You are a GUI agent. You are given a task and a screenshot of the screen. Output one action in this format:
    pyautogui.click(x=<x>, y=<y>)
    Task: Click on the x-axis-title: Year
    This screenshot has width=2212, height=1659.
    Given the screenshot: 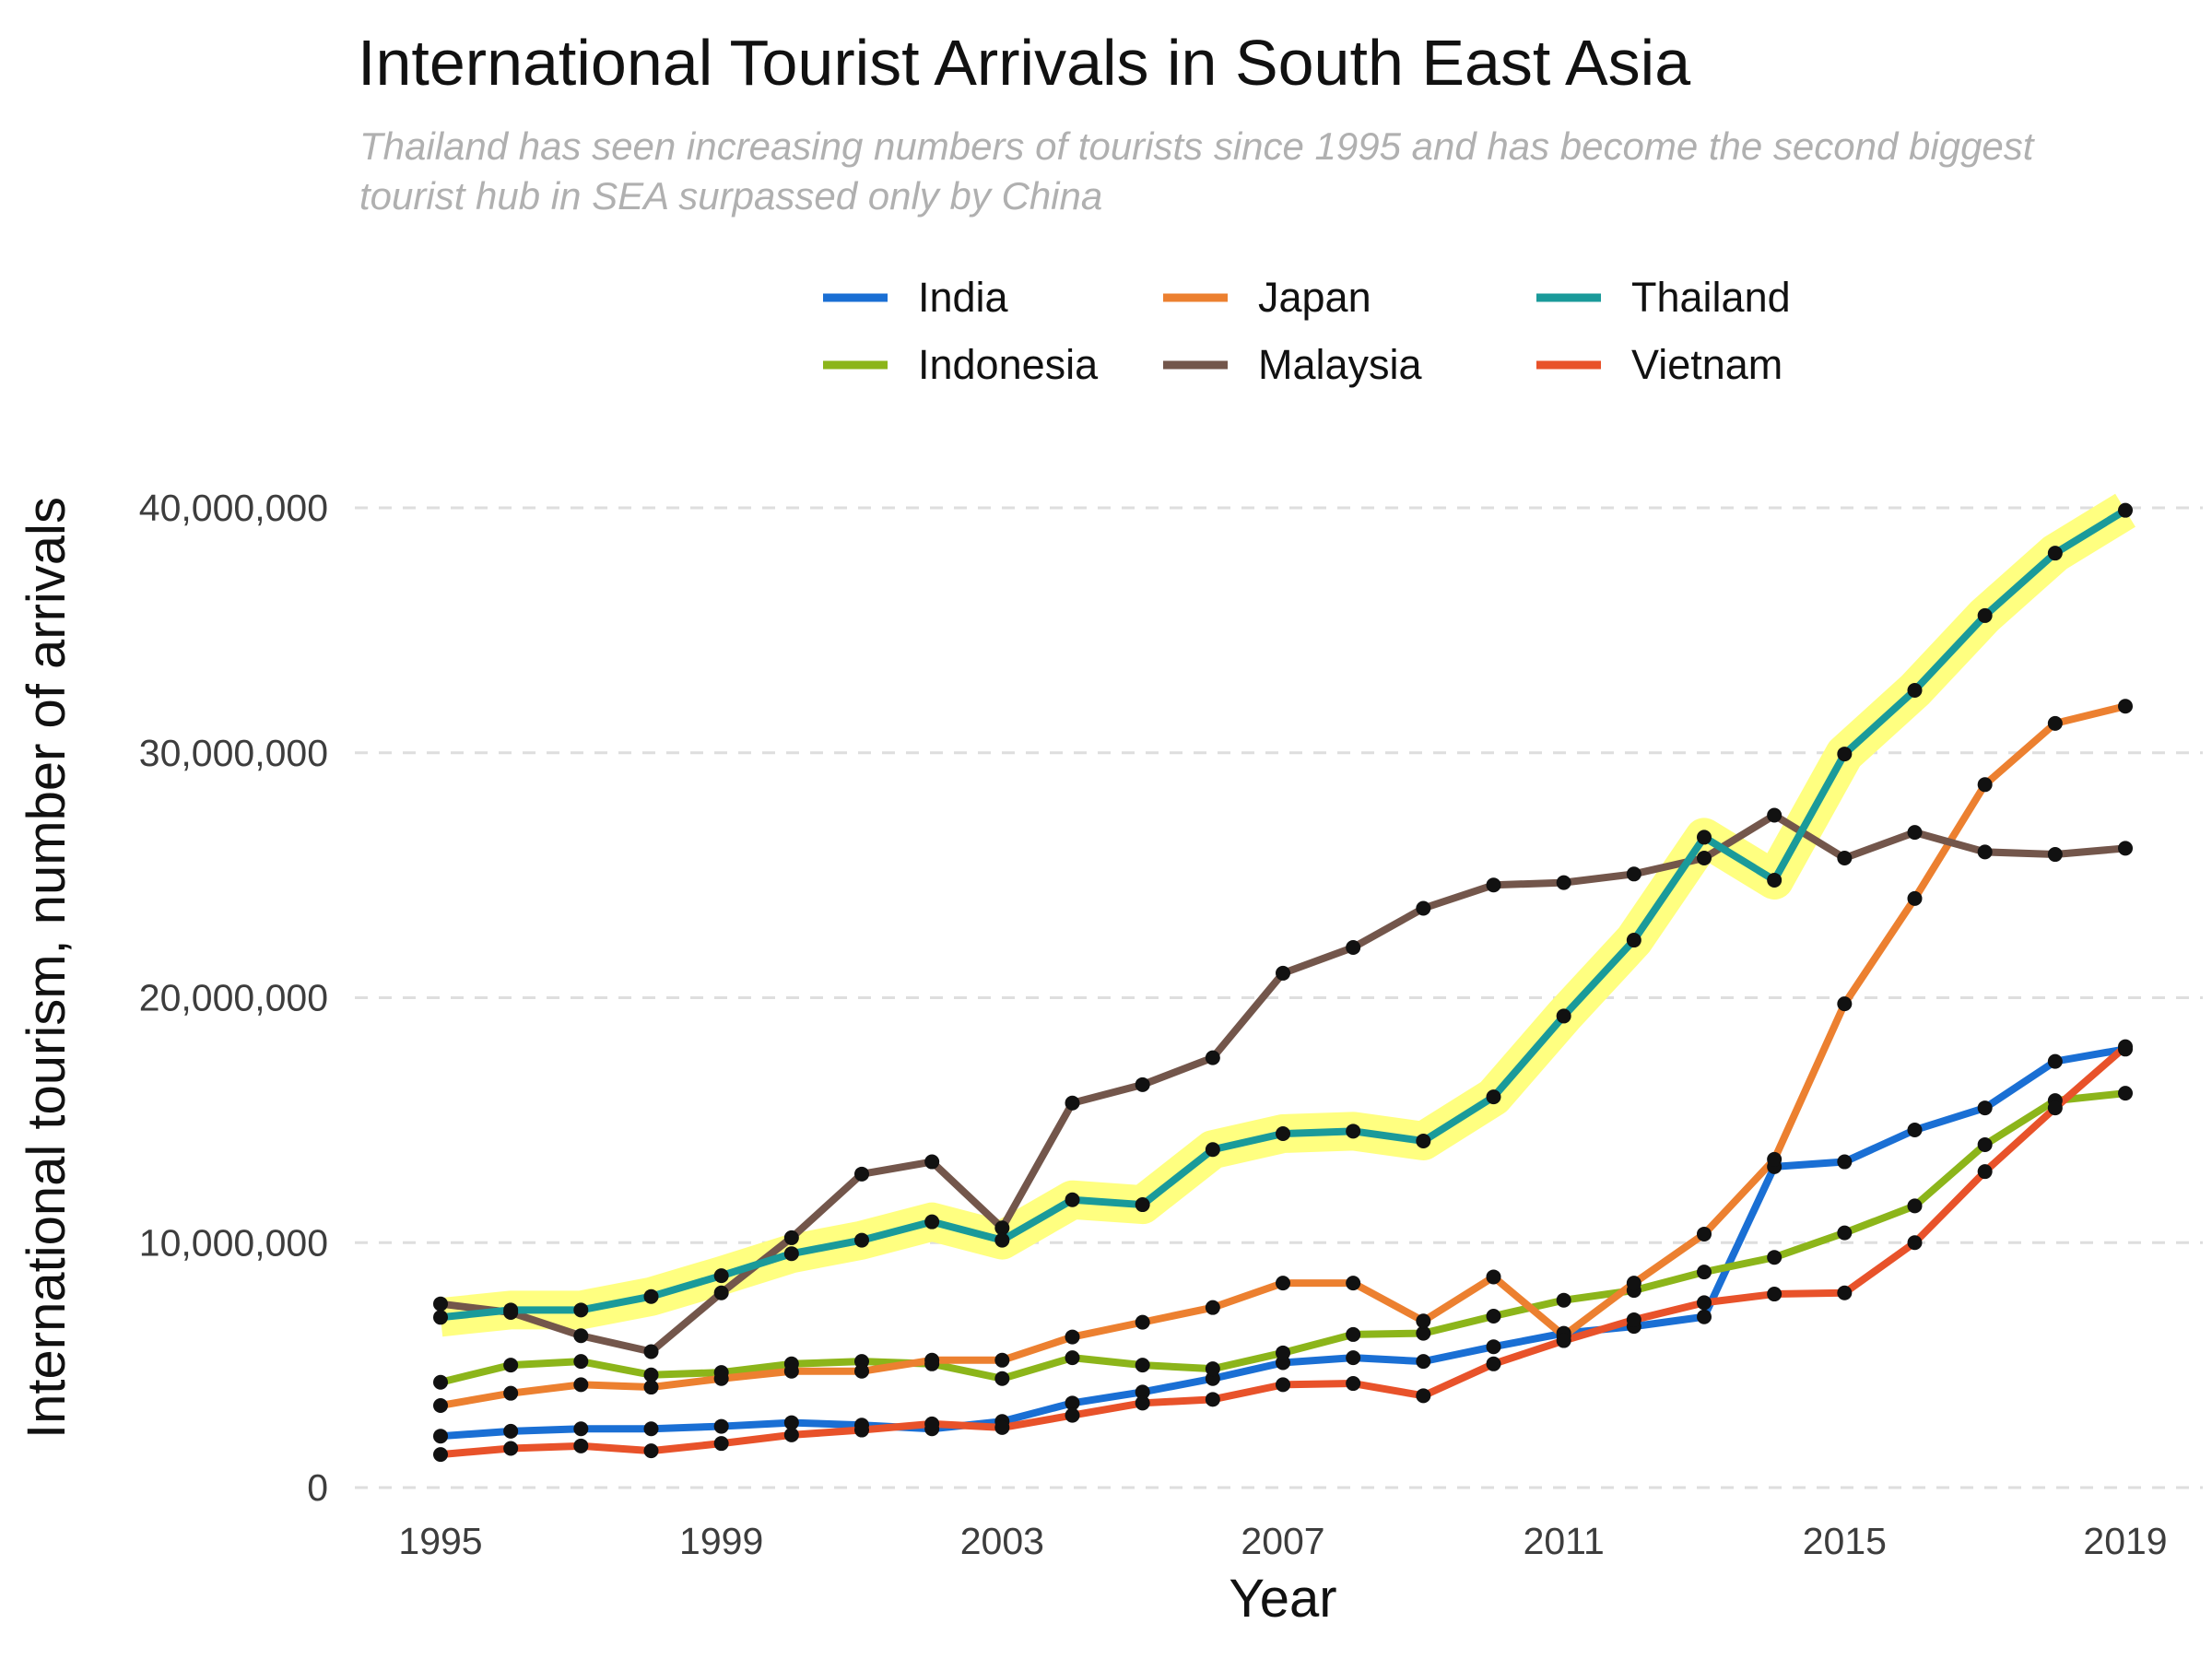 What is the action you would take?
    pyautogui.click(x=1282, y=1599)
    